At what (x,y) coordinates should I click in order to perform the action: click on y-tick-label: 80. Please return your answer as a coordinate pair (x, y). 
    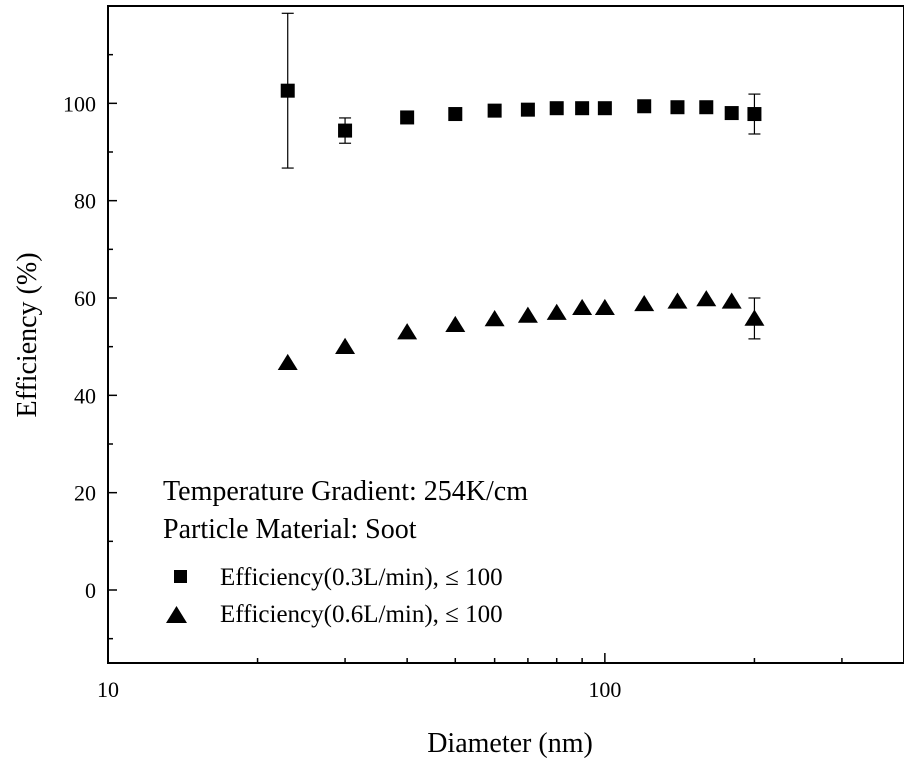
    Looking at the image, I should click on (85, 201).